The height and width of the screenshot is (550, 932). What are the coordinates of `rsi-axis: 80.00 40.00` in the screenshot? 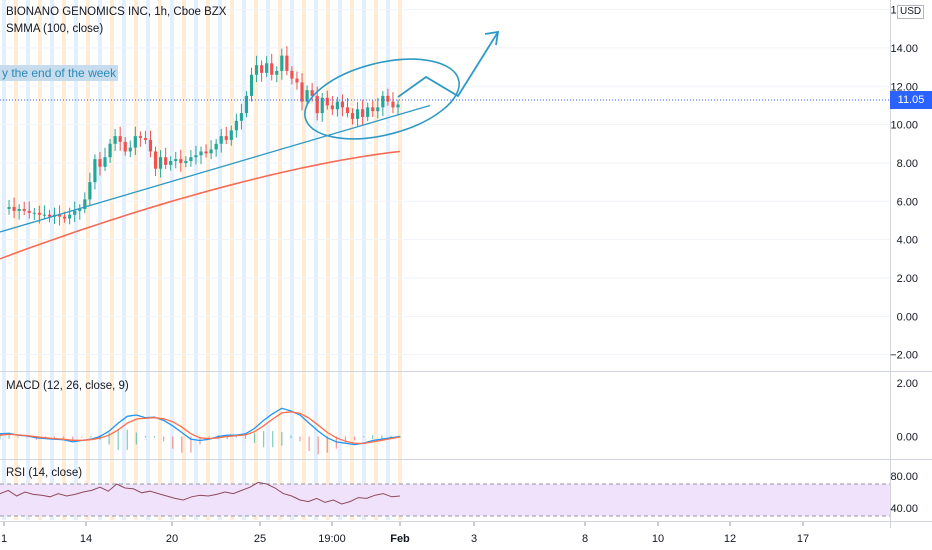 It's located at (904, 493).